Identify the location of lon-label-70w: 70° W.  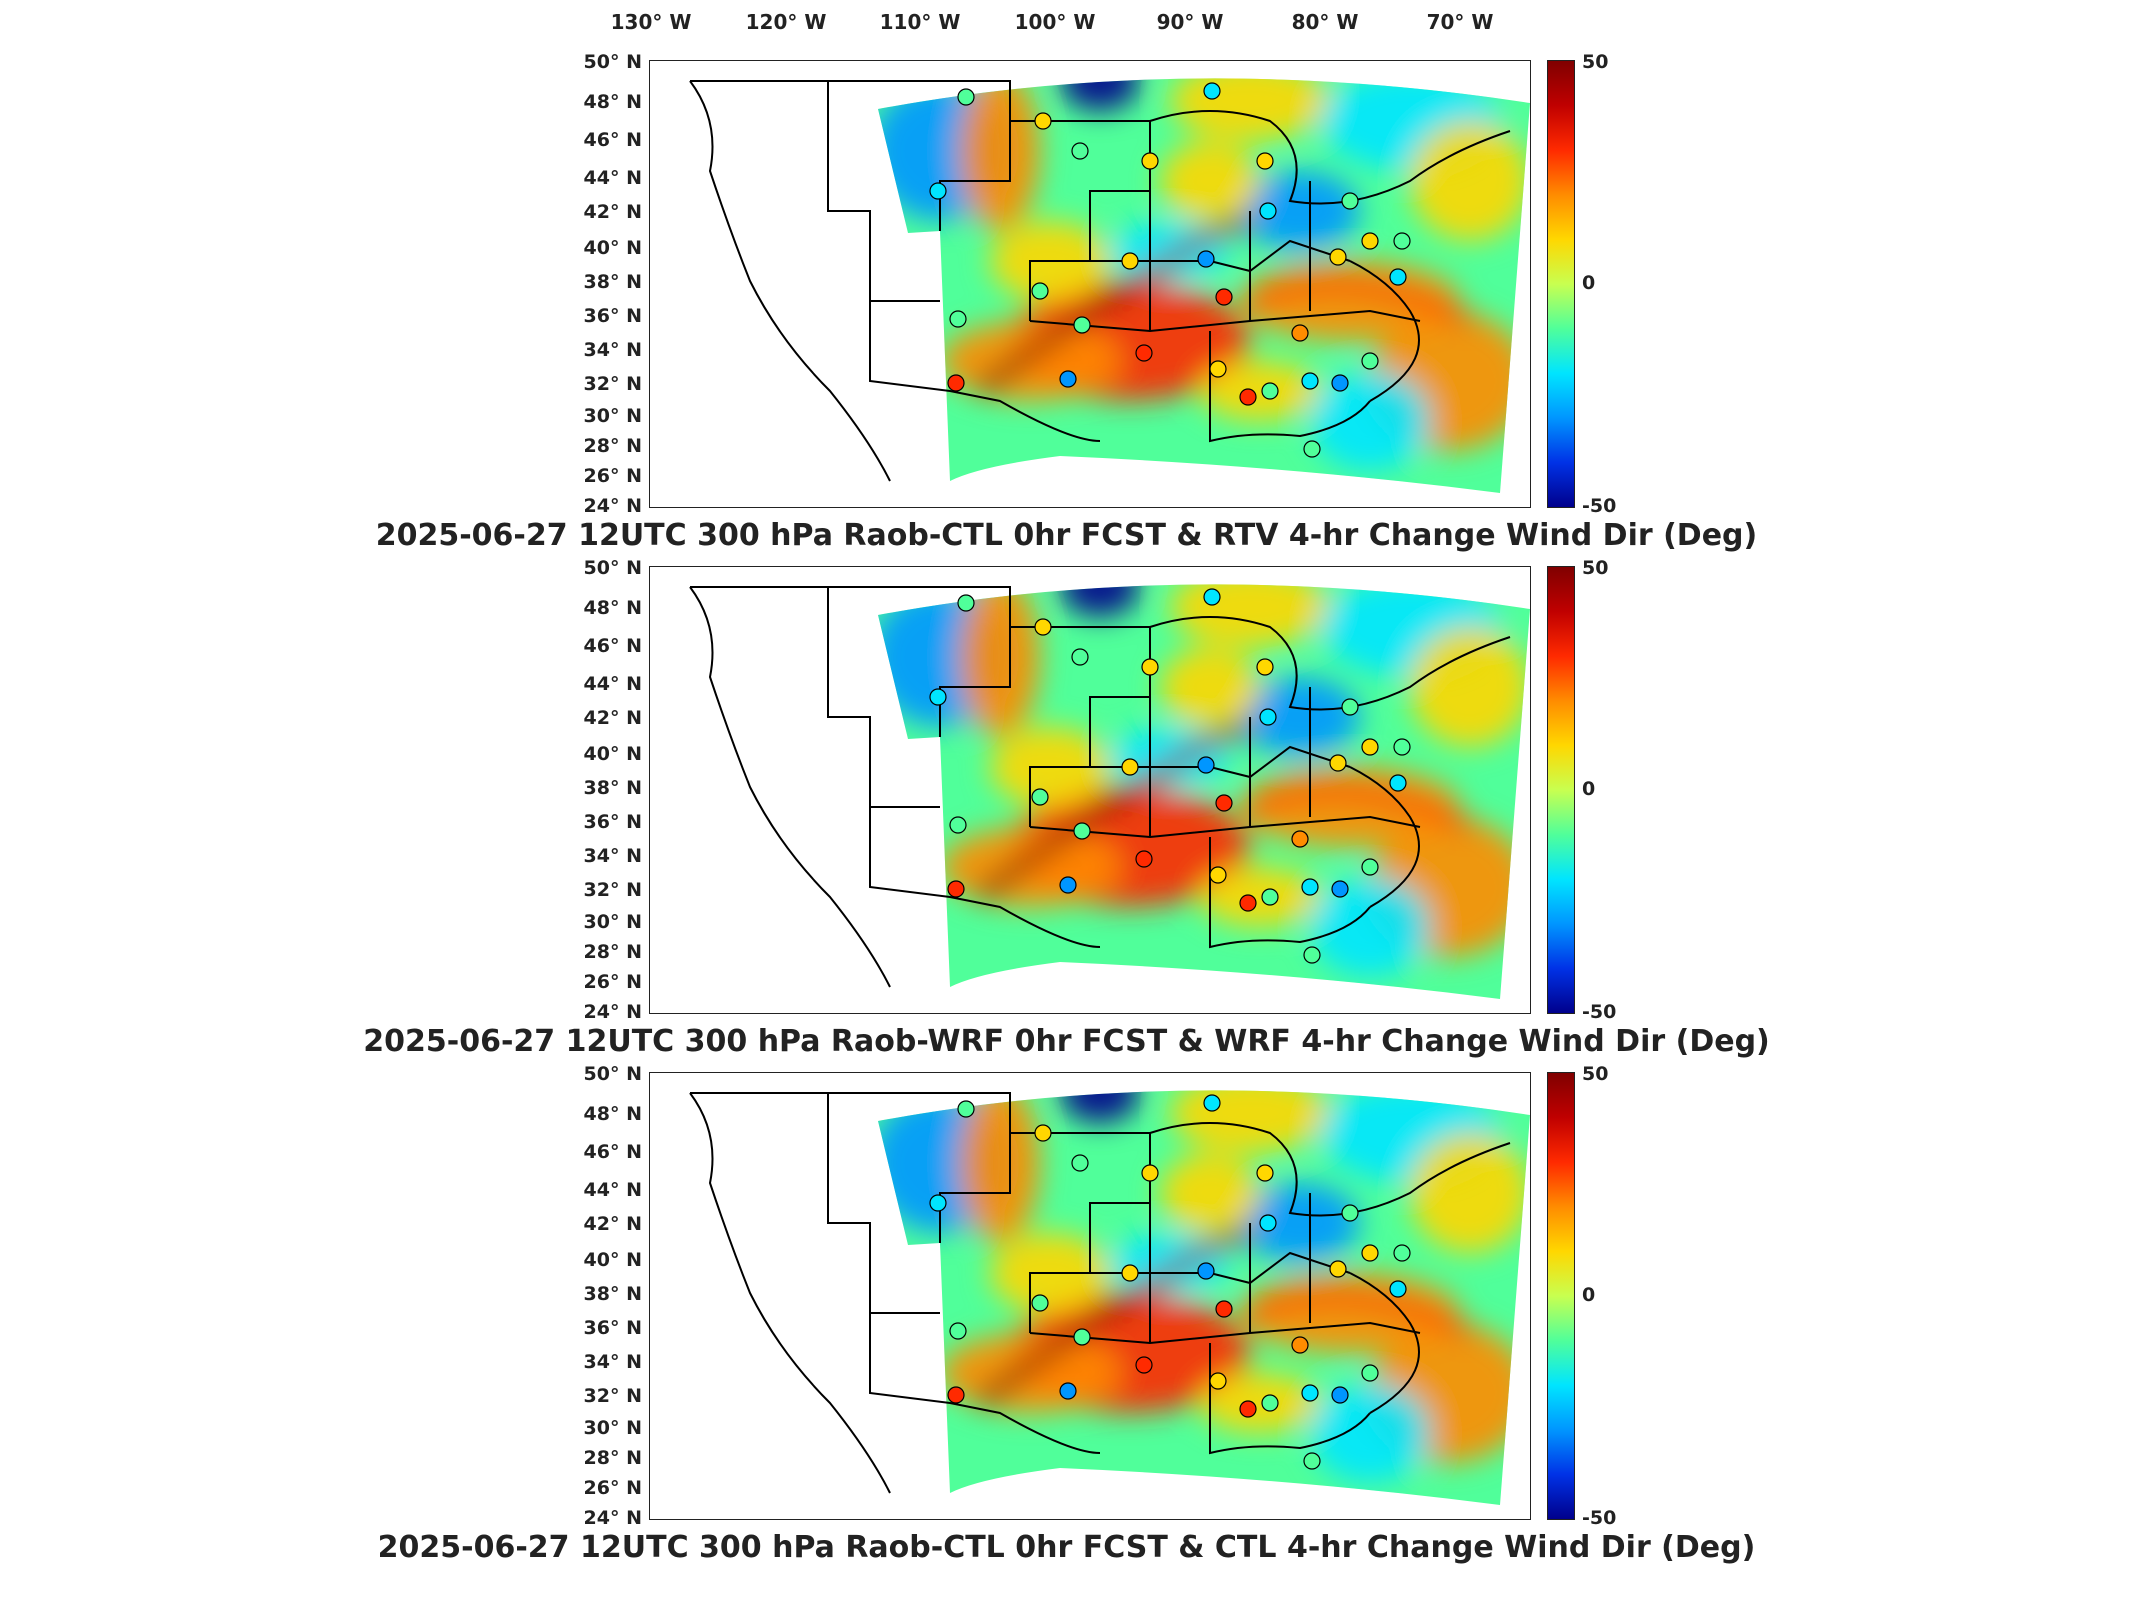
(1460, 22).